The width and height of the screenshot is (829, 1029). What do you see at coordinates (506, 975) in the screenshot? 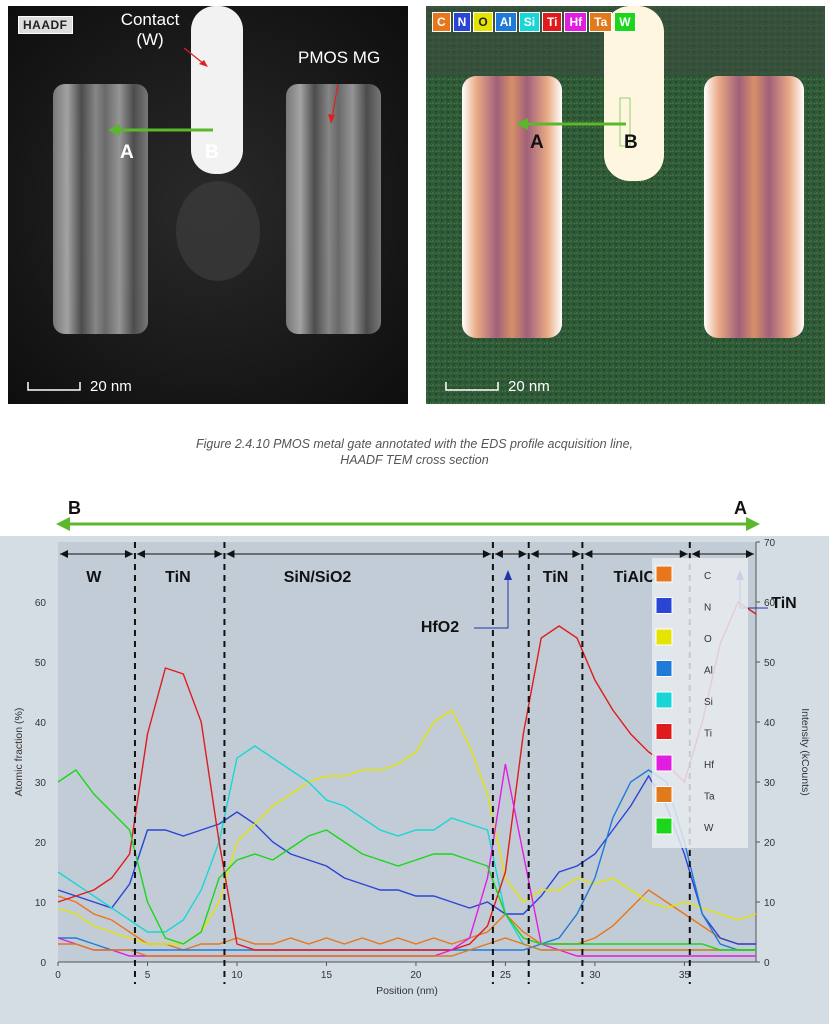
I see `x-tick-label: 25` at bounding box center [506, 975].